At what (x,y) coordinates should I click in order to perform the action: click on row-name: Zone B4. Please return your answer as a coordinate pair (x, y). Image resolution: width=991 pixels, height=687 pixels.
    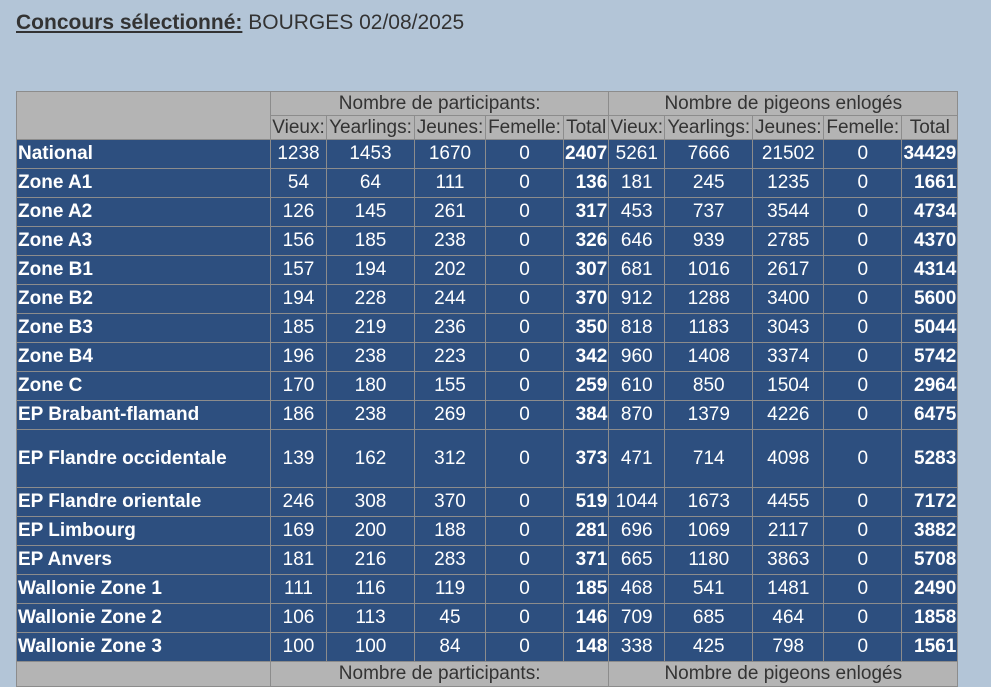
    Looking at the image, I should click on (143, 357).